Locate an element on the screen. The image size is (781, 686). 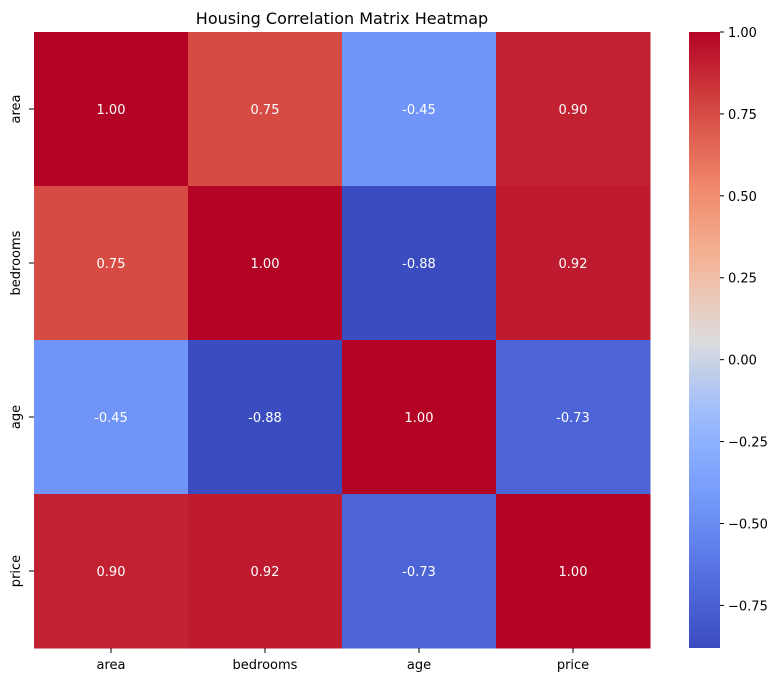
colorbar-tick-label: −0.25 is located at coordinates (748, 443).